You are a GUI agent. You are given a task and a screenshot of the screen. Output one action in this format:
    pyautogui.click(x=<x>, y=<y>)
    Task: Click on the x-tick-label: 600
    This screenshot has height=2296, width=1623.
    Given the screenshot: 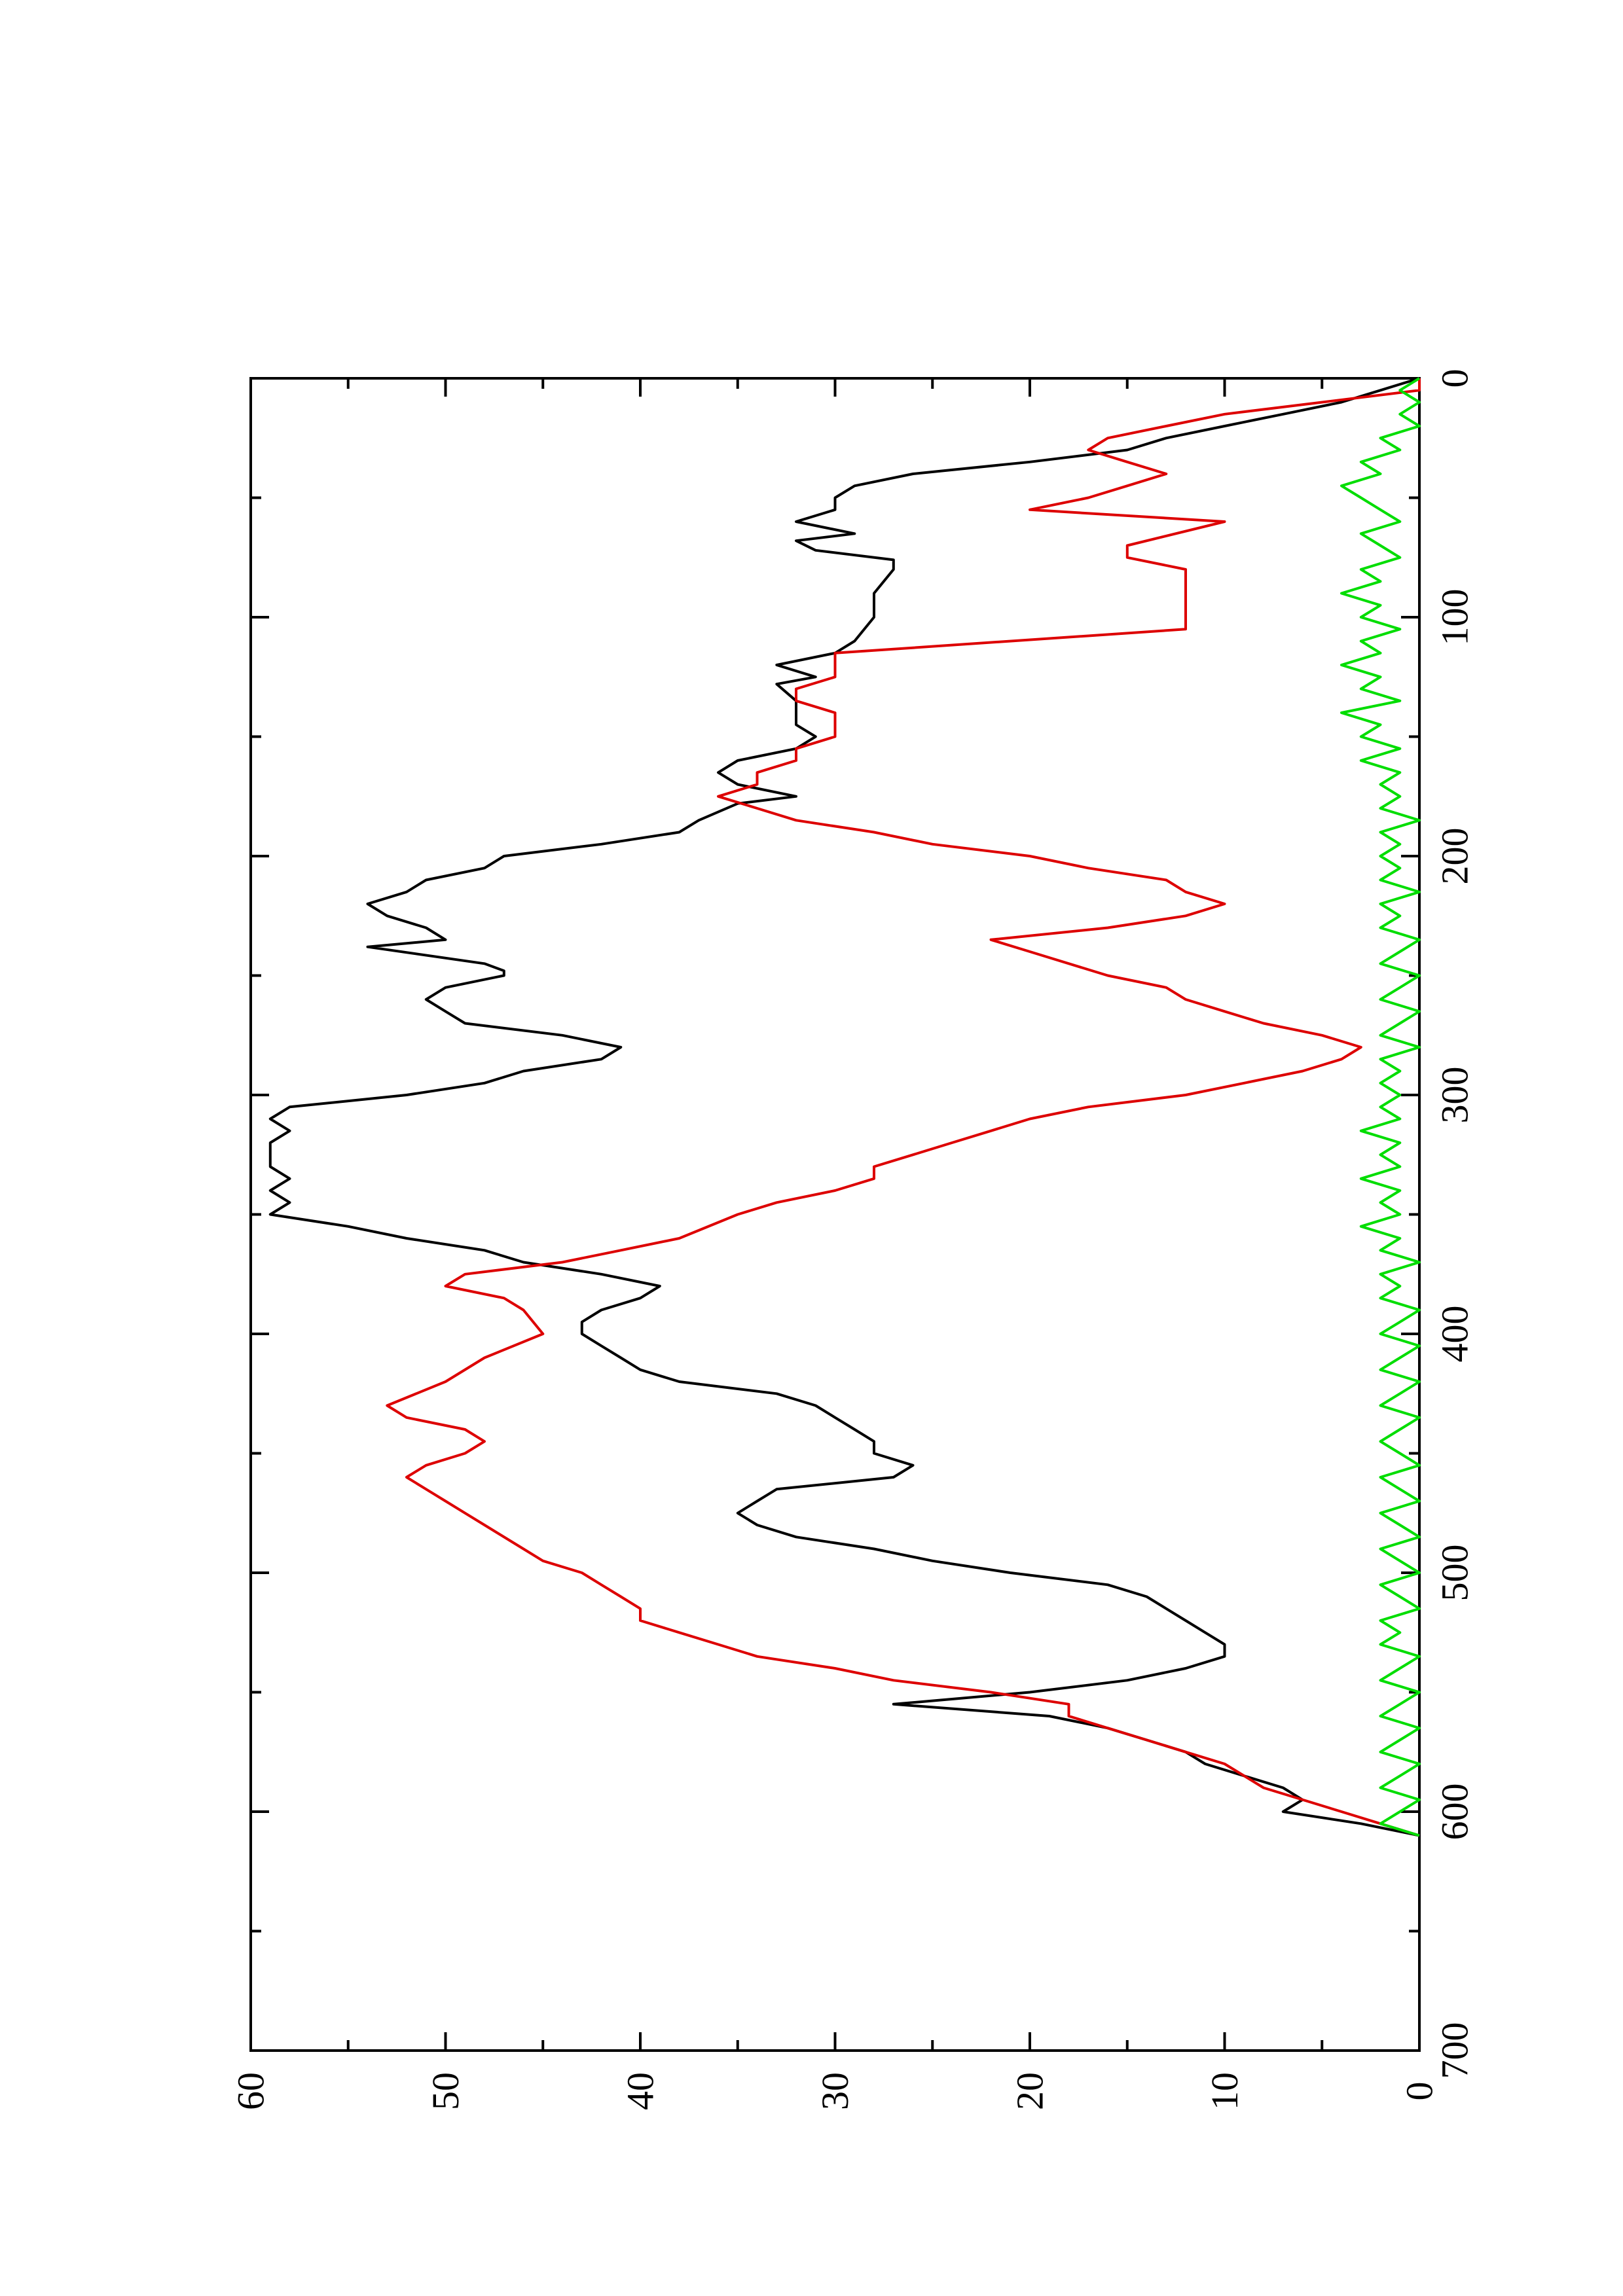 What is the action you would take?
    pyautogui.click(x=1455, y=1812)
    